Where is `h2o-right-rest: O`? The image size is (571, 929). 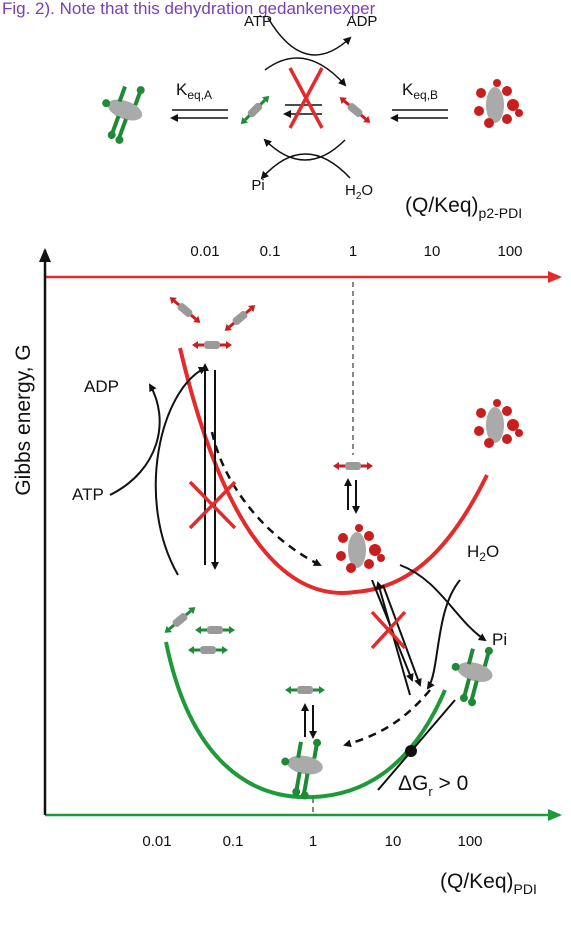
h2o-right-rest: O is located at coordinates (492, 551).